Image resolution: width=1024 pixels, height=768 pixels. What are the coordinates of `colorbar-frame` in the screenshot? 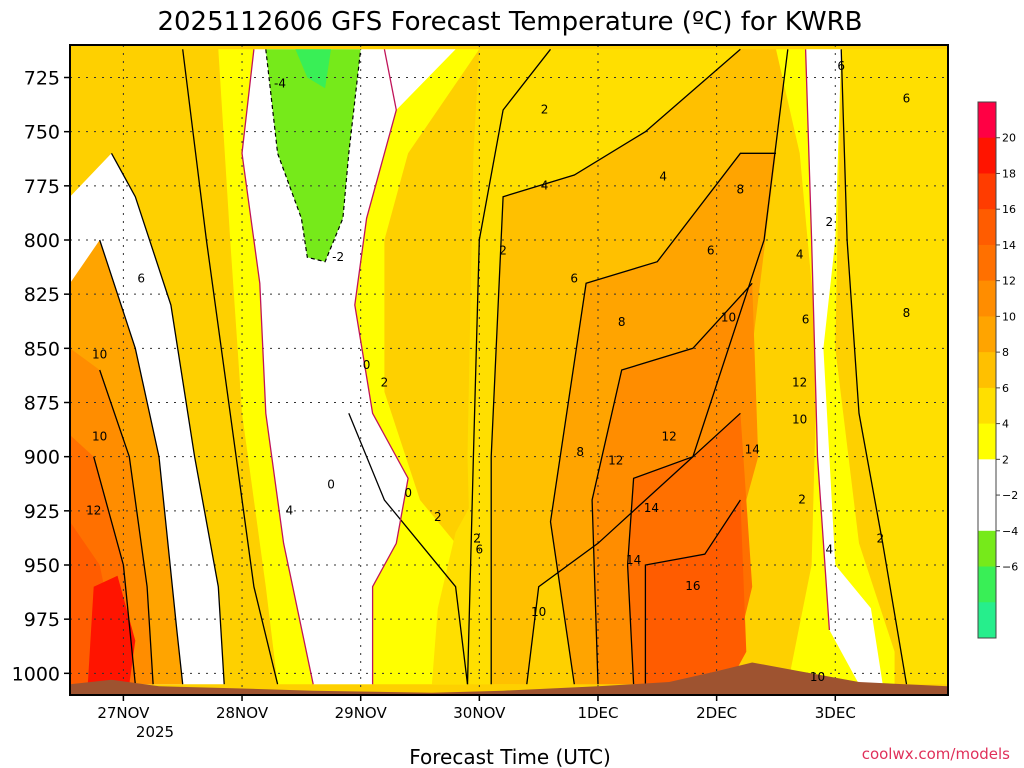 It's located at (987, 370).